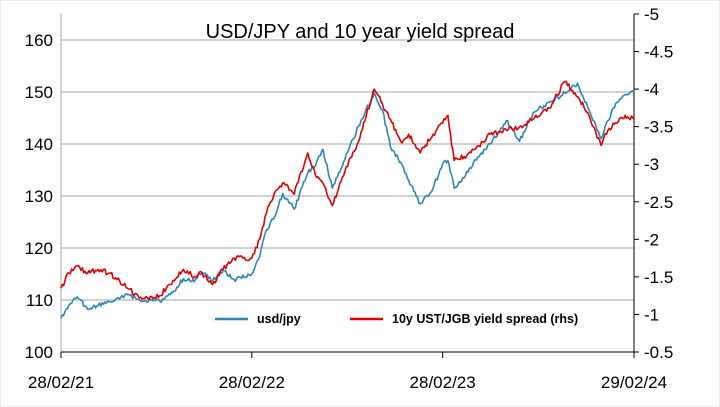 The height and width of the screenshot is (407, 720). I want to click on y-left-tick-label: 130, so click(39, 196).